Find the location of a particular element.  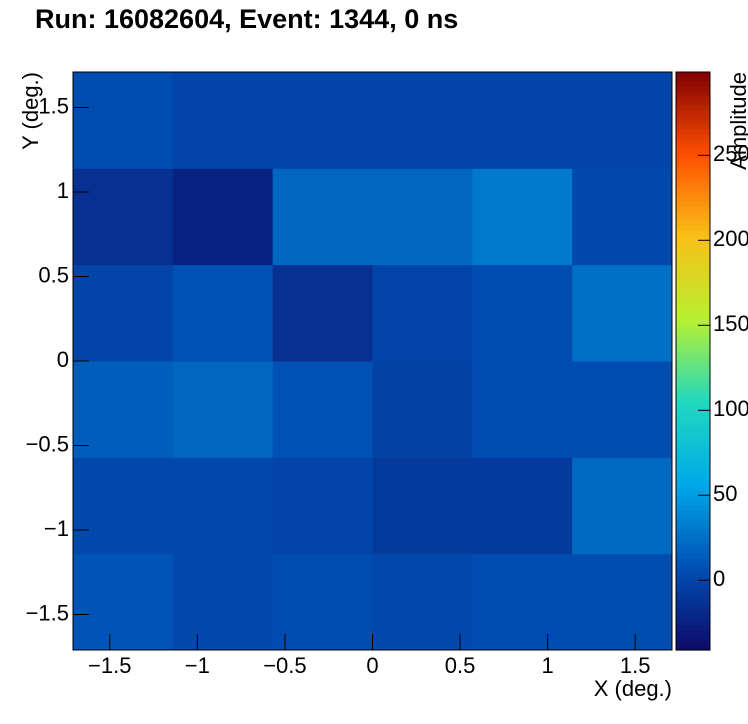

x-tick-label: 1 is located at coordinates (548, 665).